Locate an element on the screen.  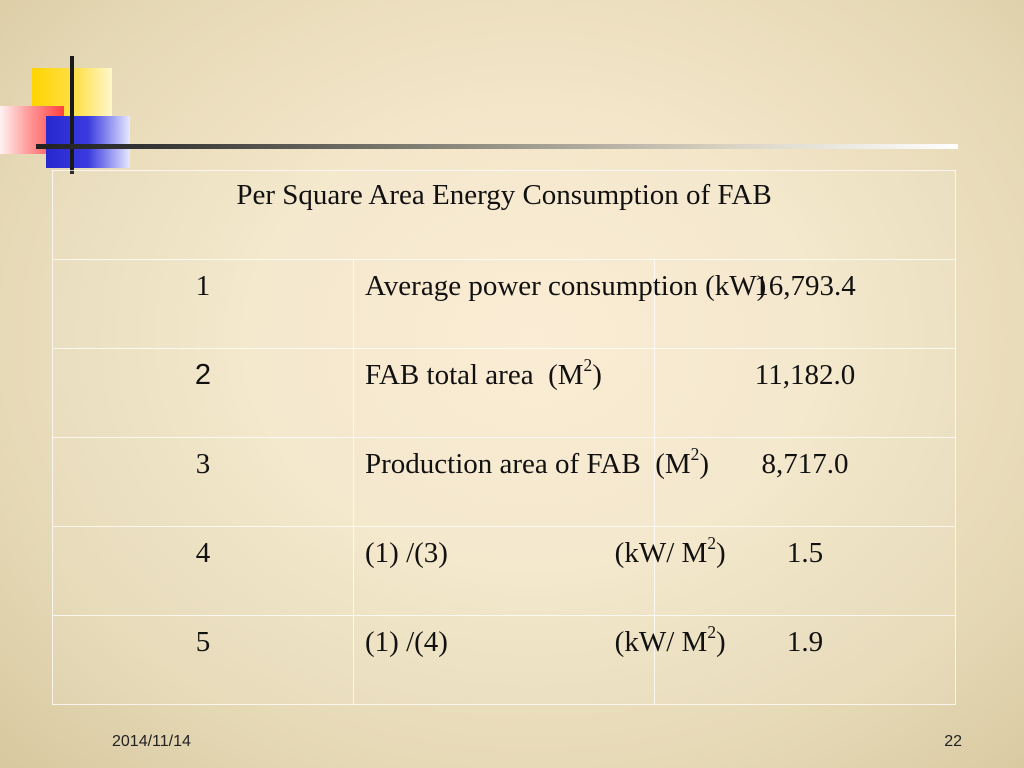
row-description: (1) /(3) (kW/ M2) is located at coordinates (539, 571).